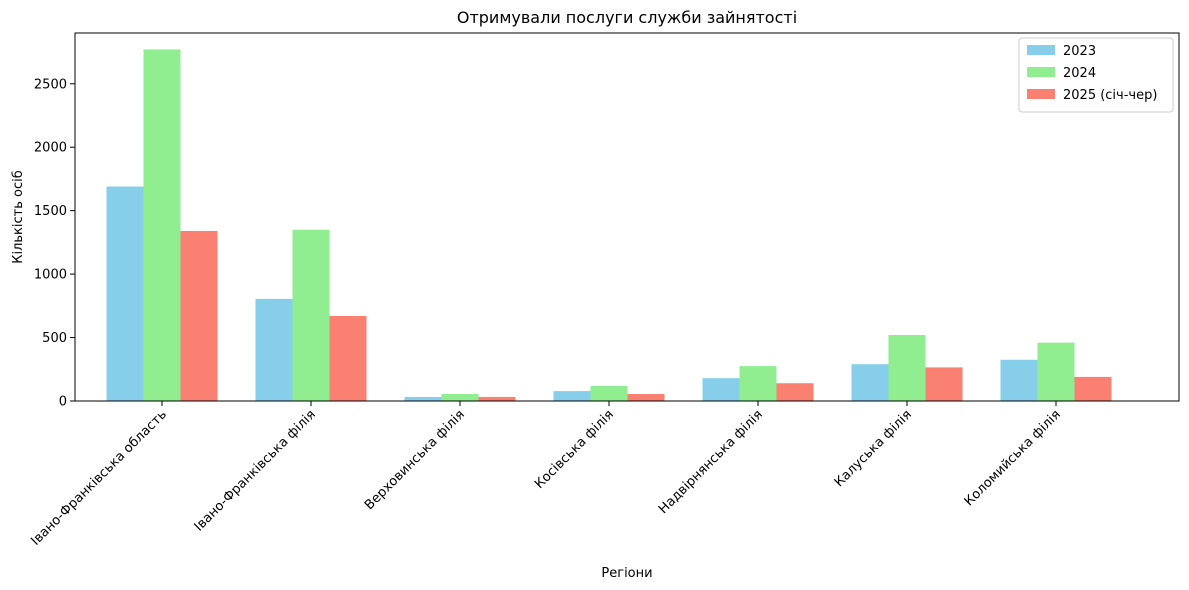 The image size is (1189, 590). I want to click on x-tick-label-0: Івано-Франківська область, so click(98, 477).